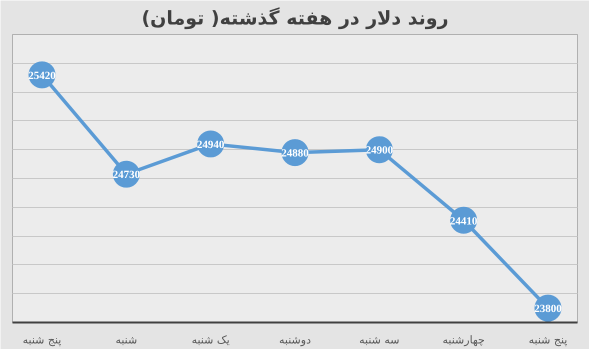 The image size is (589, 349). What do you see at coordinates (295, 154) in the screenshot?
I see `data-label: 24880` at bounding box center [295, 154].